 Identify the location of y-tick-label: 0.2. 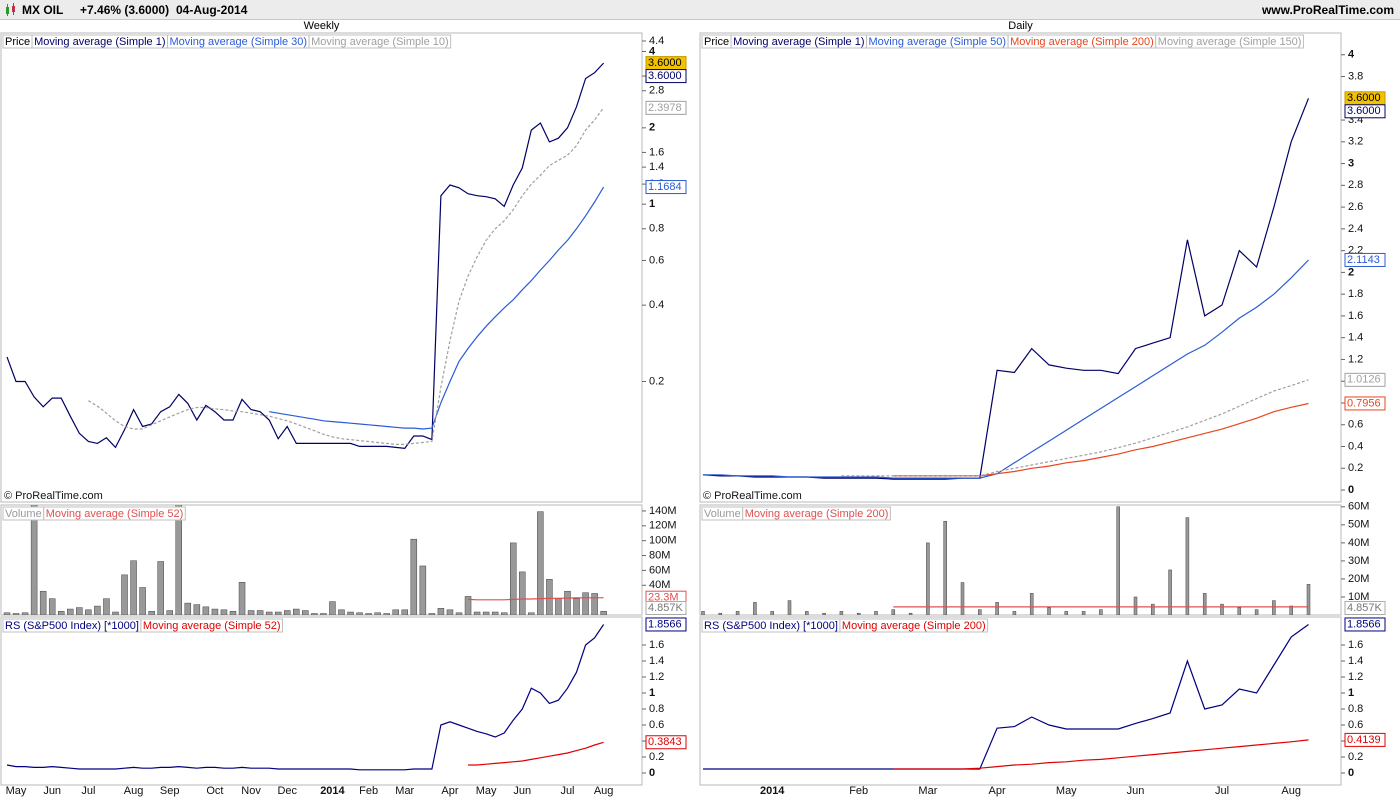
(656, 381).